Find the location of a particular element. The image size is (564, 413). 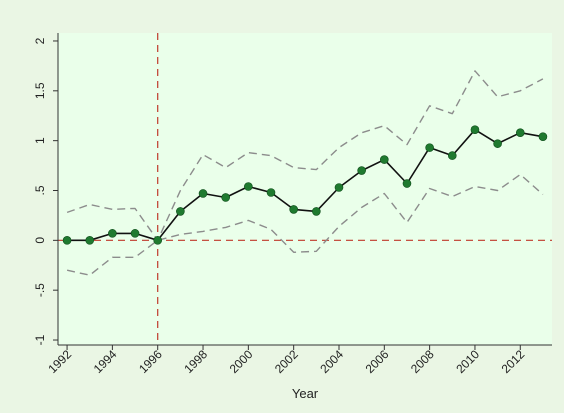

x-tick-label: 2010 is located at coordinates (467, 361).